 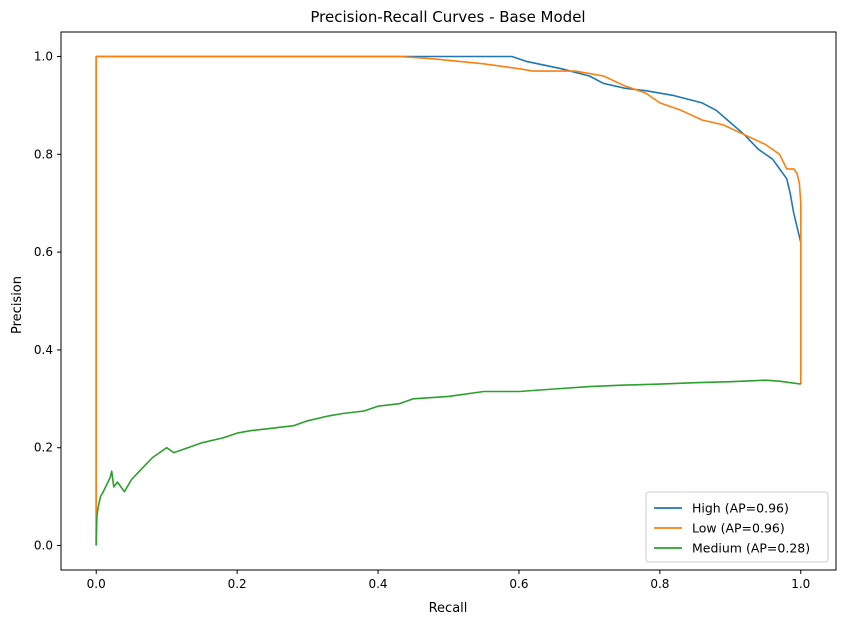 What do you see at coordinates (43, 546) in the screenshot?
I see `y-tick-label-0: 0.0` at bounding box center [43, 546].